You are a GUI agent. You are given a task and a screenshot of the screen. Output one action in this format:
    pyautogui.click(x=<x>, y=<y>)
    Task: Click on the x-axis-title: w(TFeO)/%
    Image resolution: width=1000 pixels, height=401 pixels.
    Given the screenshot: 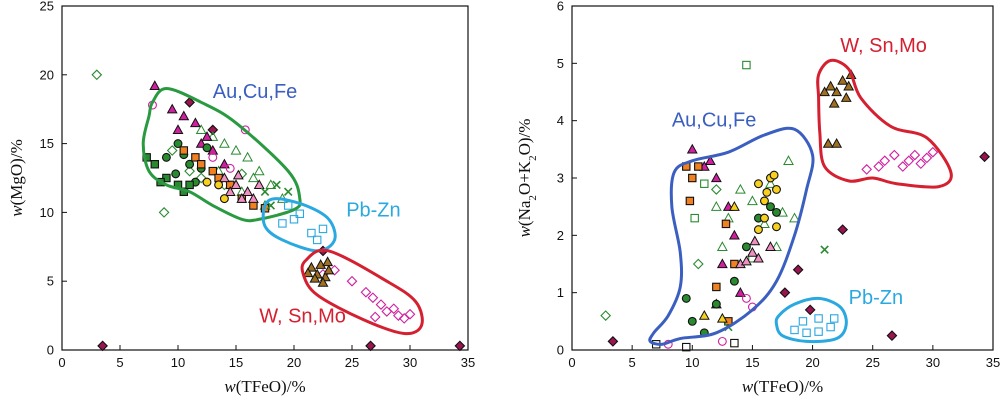 What is the action you would take?
    pyautogui.click(x=264, y=386)
    